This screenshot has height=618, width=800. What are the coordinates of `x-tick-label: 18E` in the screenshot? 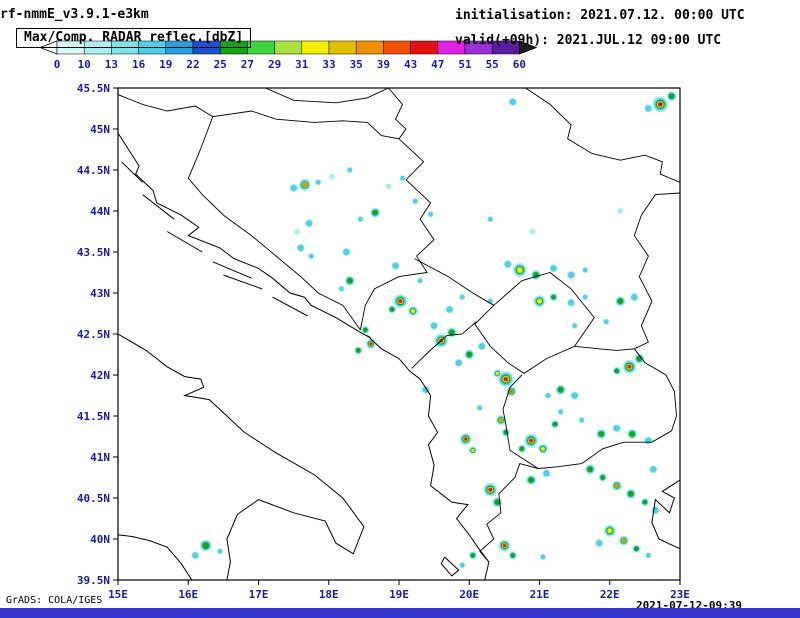 It's located at (329, 594).